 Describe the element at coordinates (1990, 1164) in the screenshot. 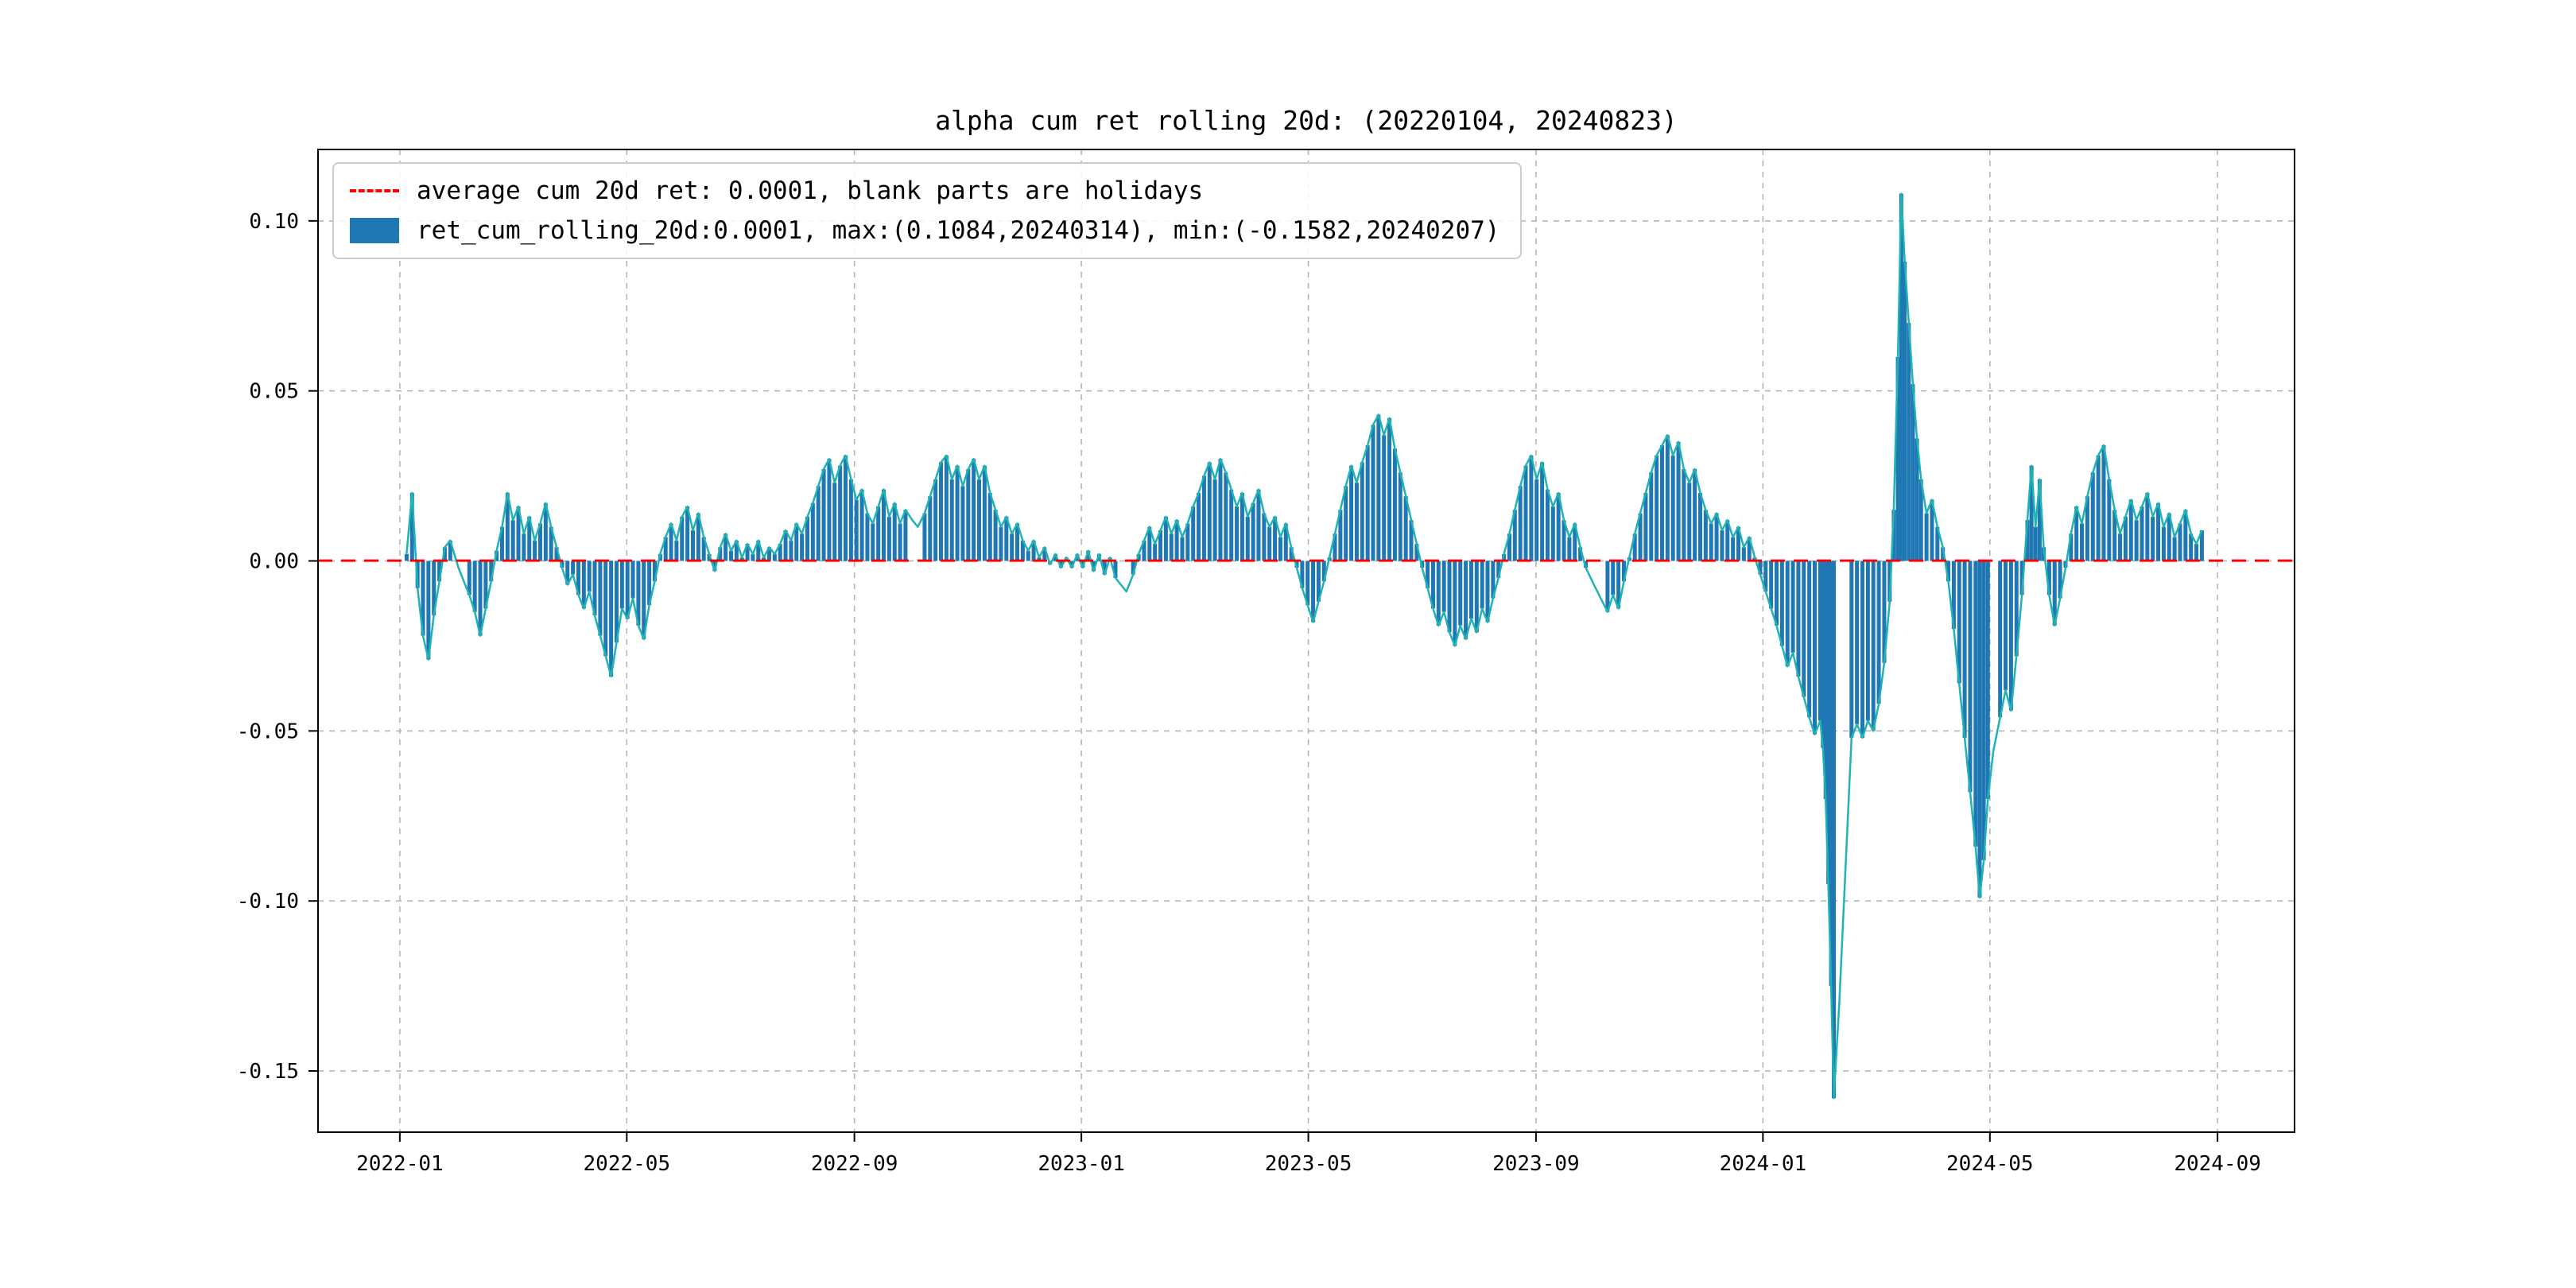

I see `x-tick-label: 2024-05` at that location.